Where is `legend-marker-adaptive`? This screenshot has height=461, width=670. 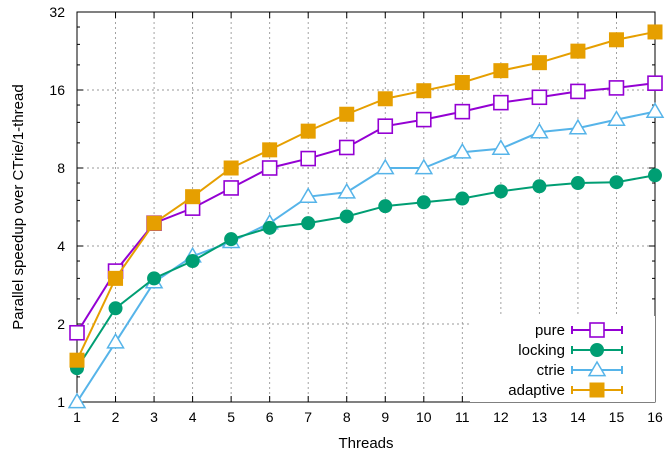
legend-marker-adaptive is located at coordinates (597, 390).